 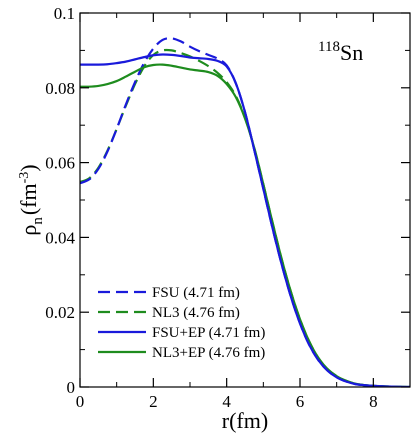 What do you see at coordinates (196, 313) in the screenshot?
I see `legend-label: NL3 (4.76 fm)` at bounding box center [196, 313].